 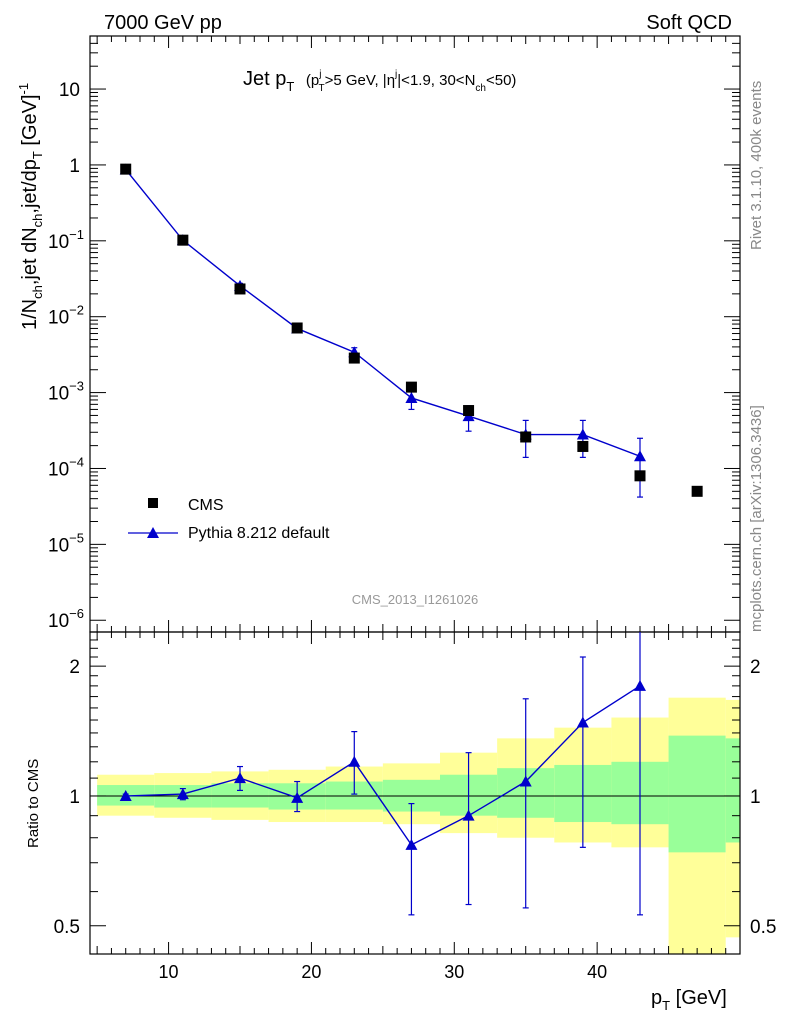 What do you see at coordinates (755, 797) in the screenshot?
I see `ratio-y-tick-label-right: 1` at bounding box center [755, 797].